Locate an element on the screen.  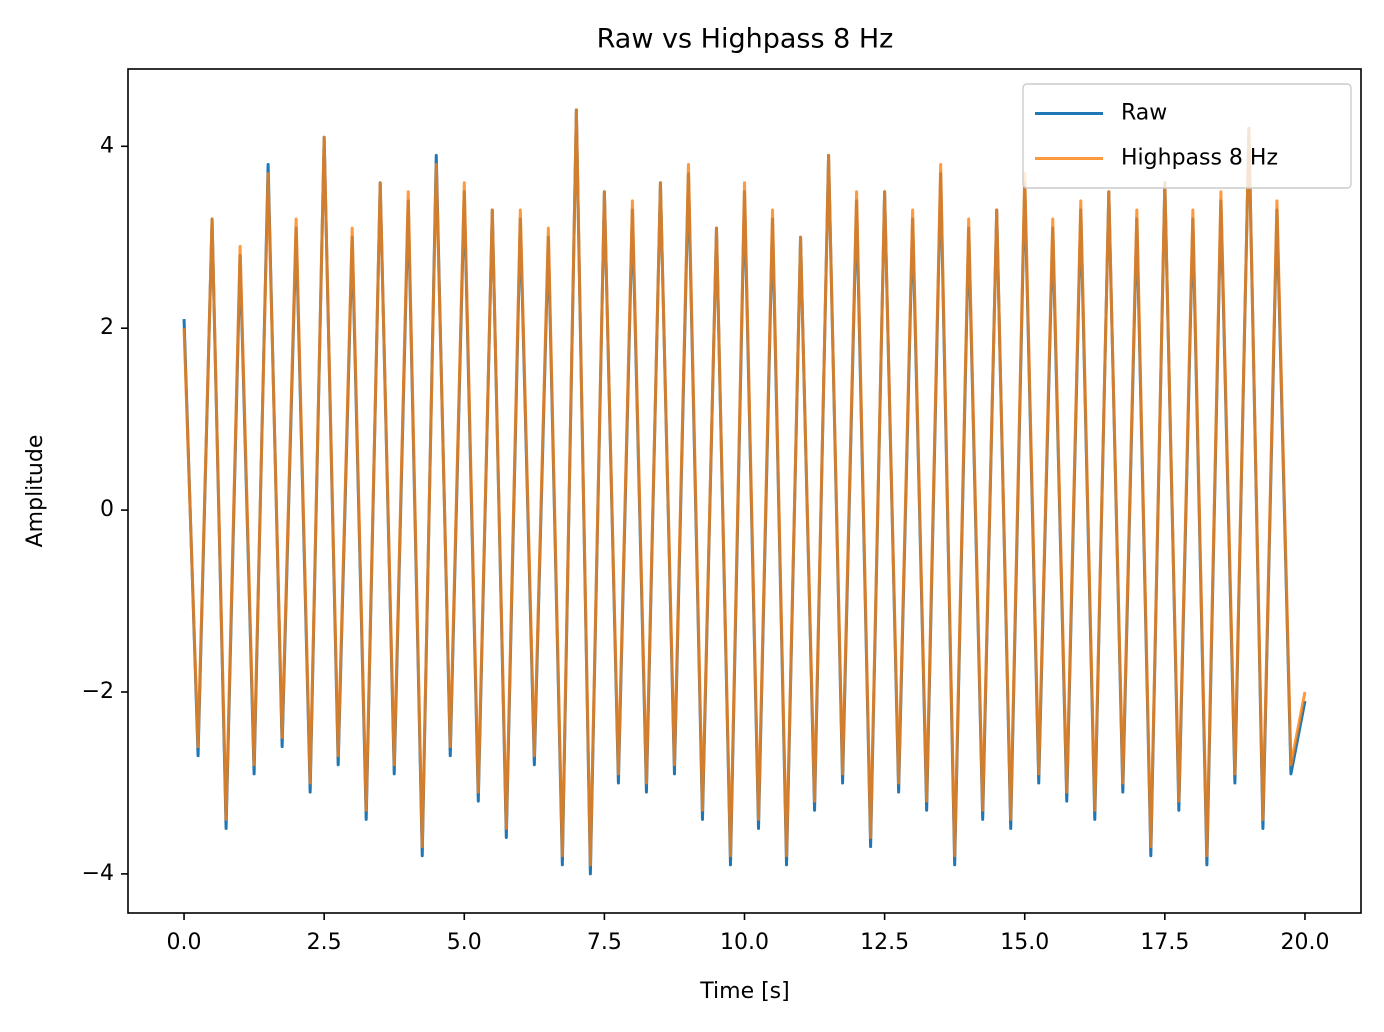
legend-box is located at coordinates (1187, 136).